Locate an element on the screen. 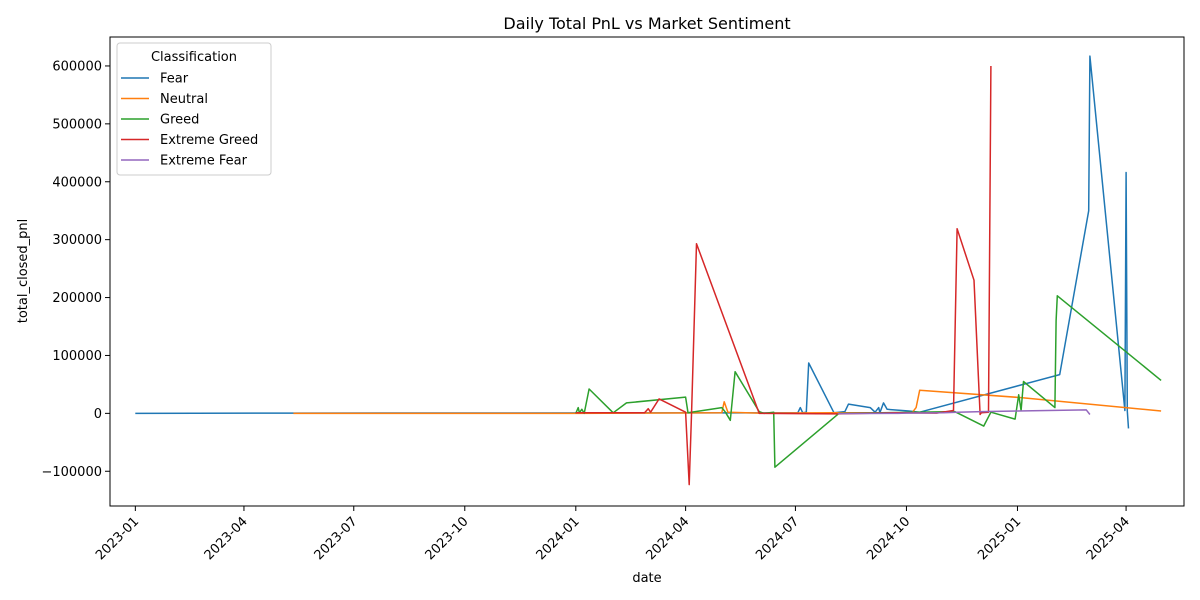 The width and height of the screenshot is (1200, 600). legend-label-greed: Greed is located at coordinates (179, 120).